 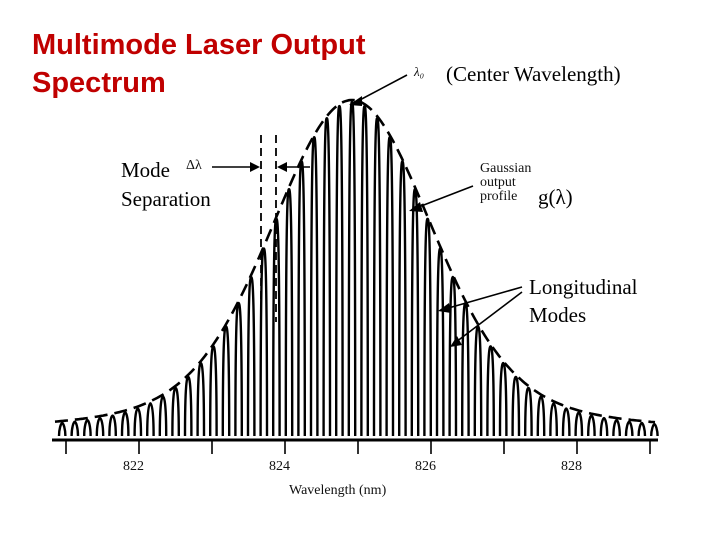 I want to click on gaussian-profile-label: Gaussian output profile, so click(x=505, y=183).